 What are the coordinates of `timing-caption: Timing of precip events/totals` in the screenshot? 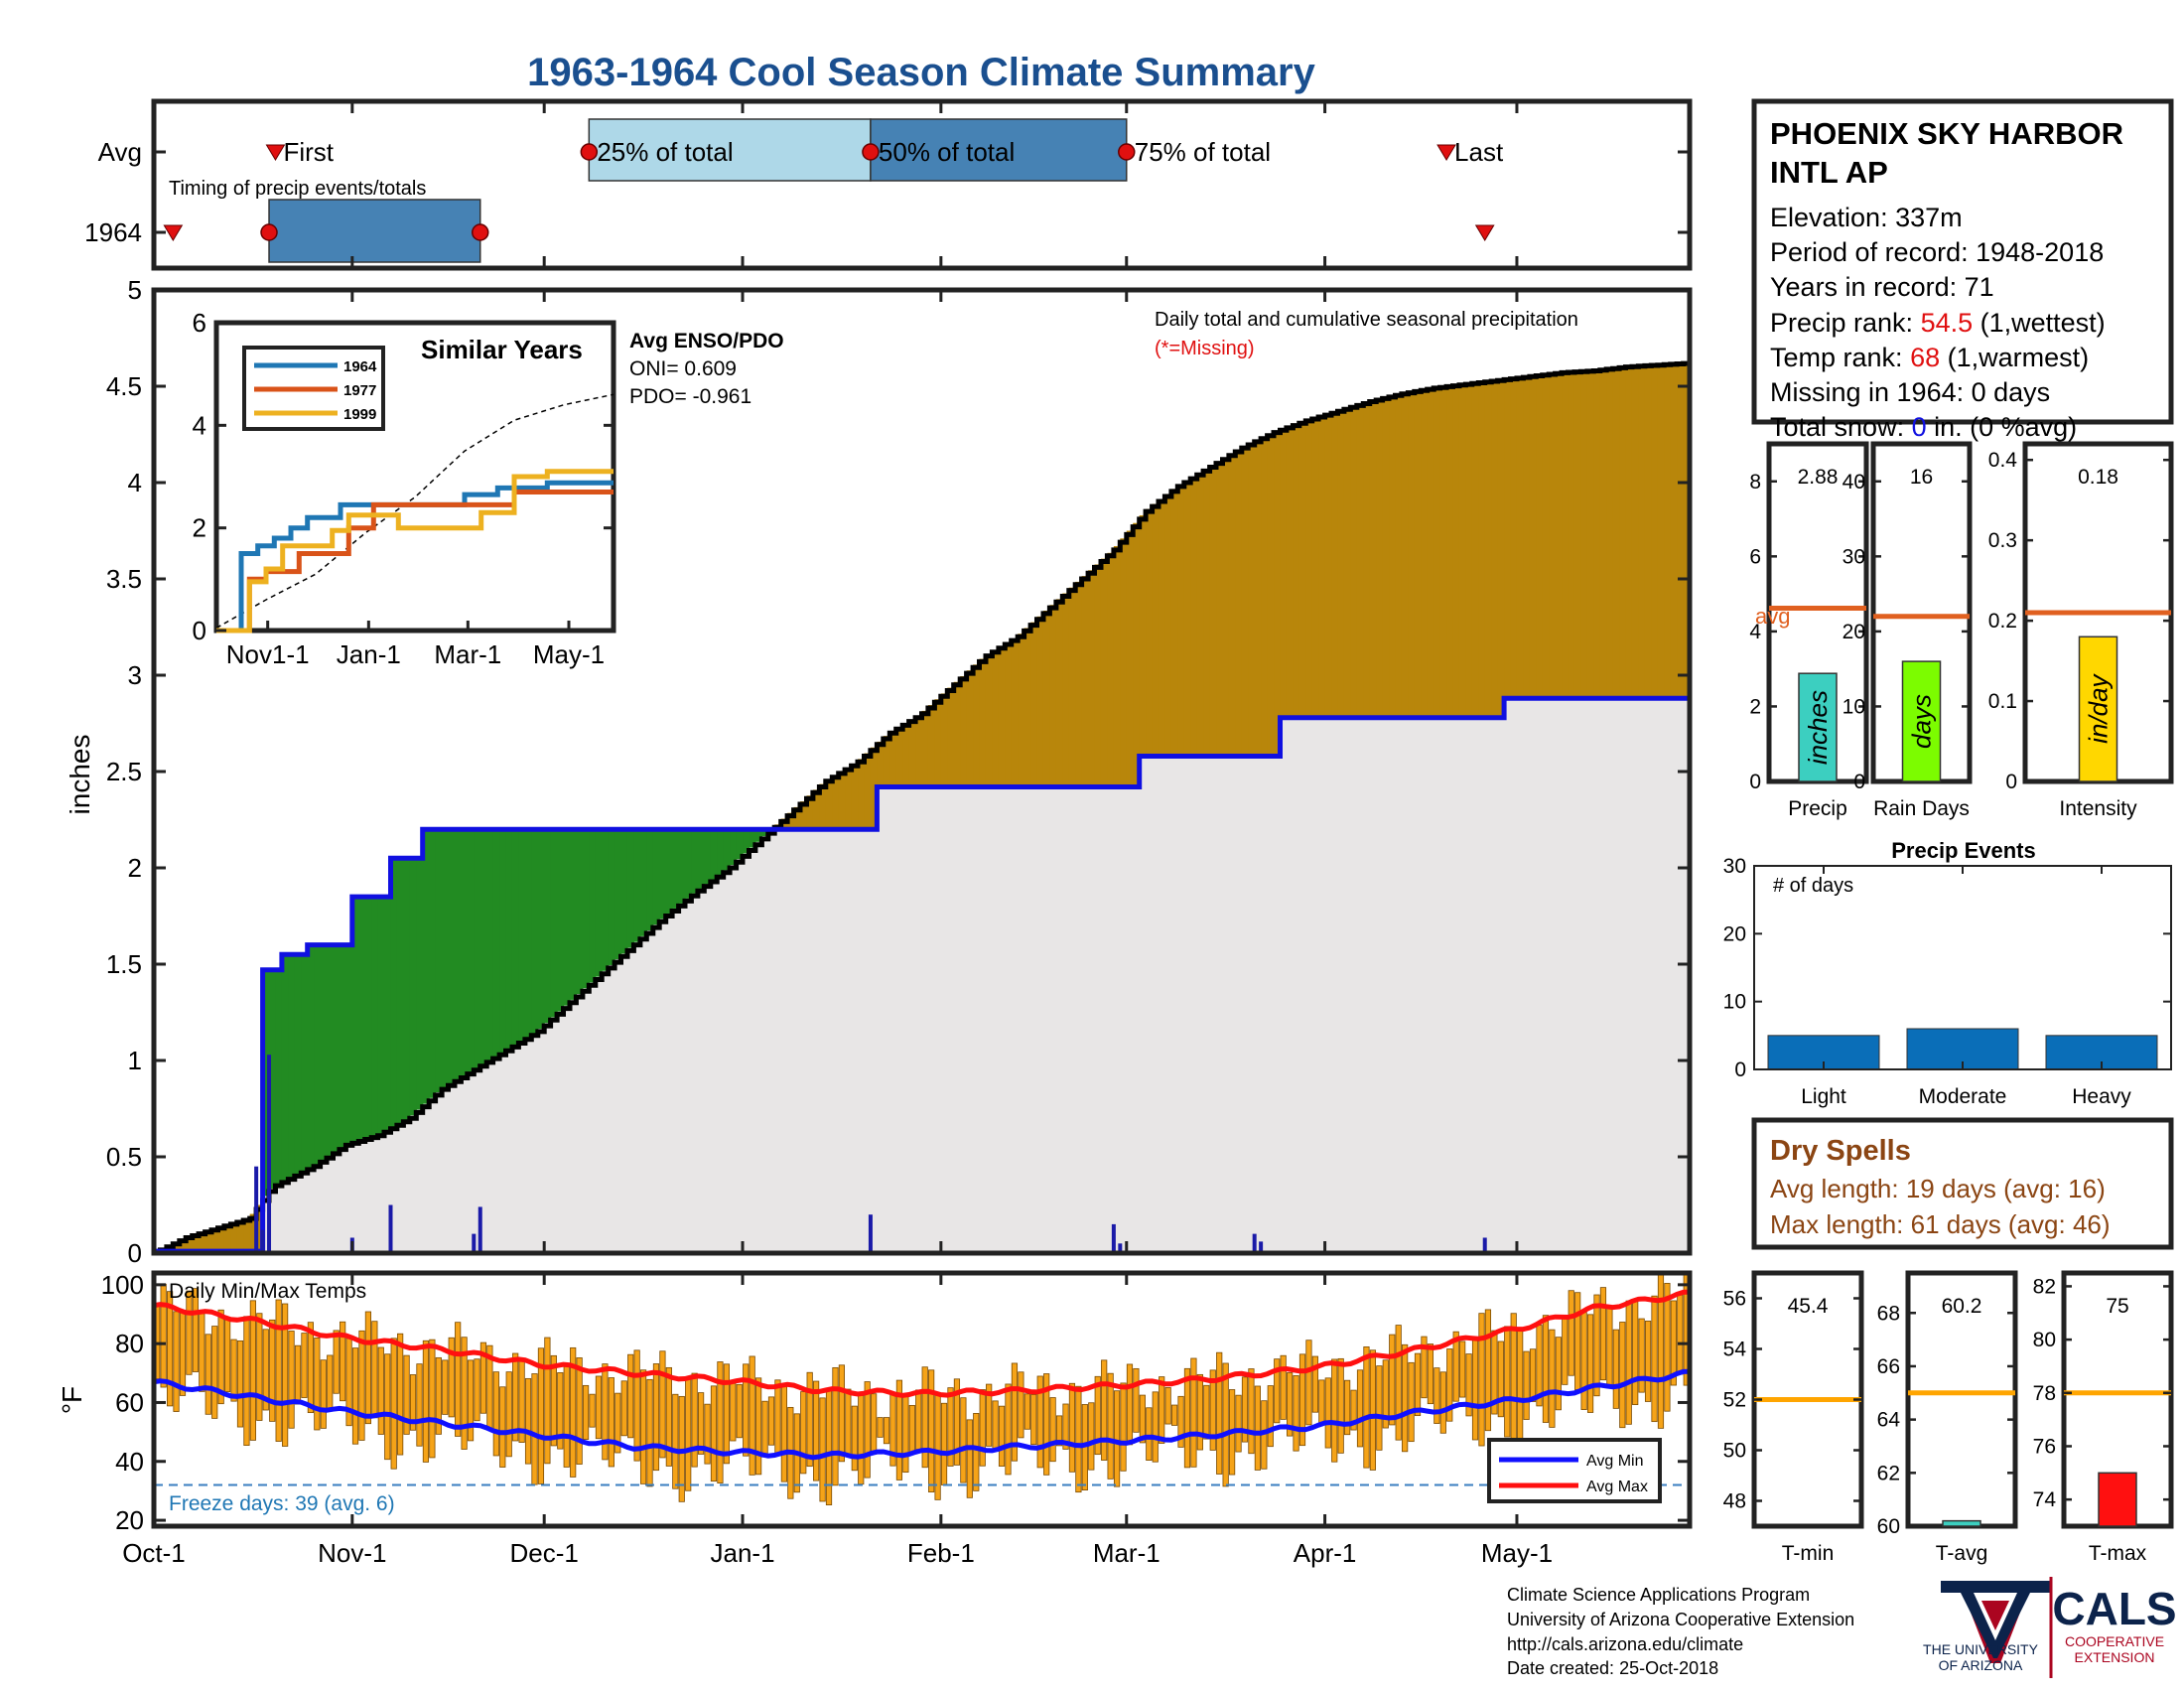 It's located at (297, 189).